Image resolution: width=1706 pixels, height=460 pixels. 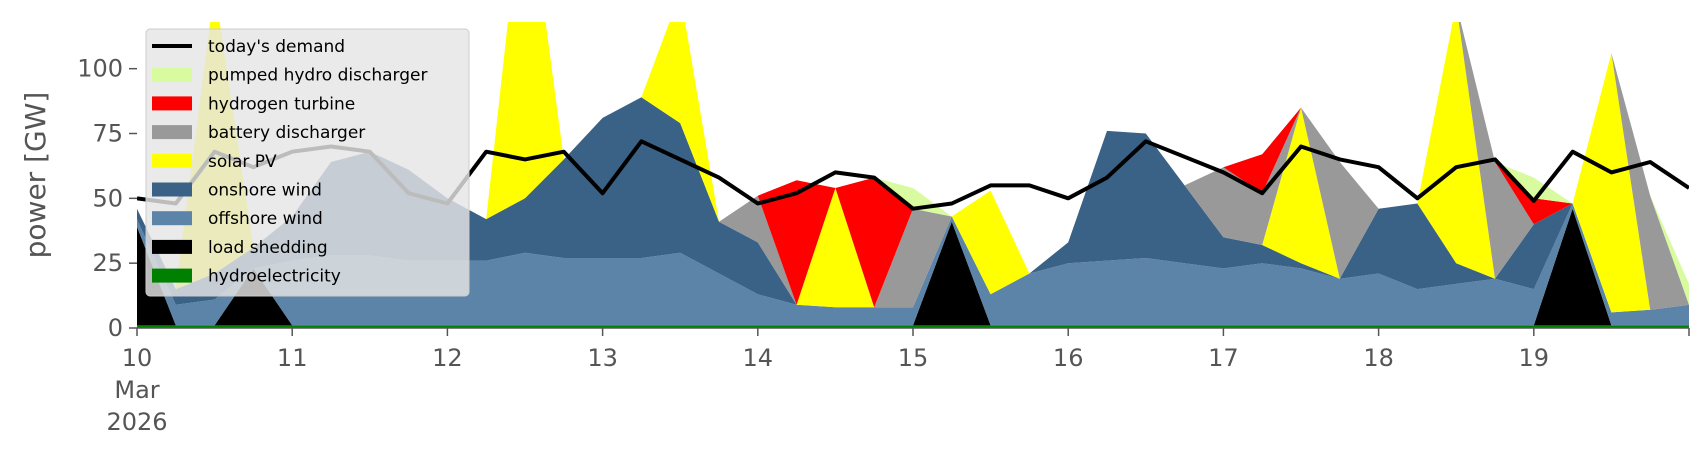 I want to click on legend-label: solar PV, so click(x=242, y=162).